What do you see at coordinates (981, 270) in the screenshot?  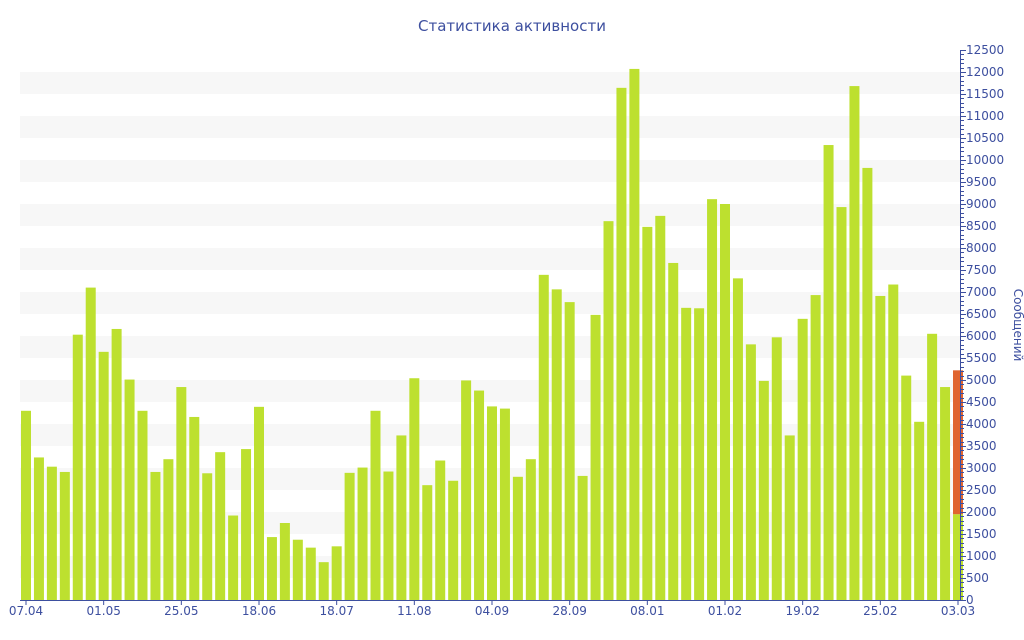 I see `y-tick-label: 7500` at bounding box center [981, 270].